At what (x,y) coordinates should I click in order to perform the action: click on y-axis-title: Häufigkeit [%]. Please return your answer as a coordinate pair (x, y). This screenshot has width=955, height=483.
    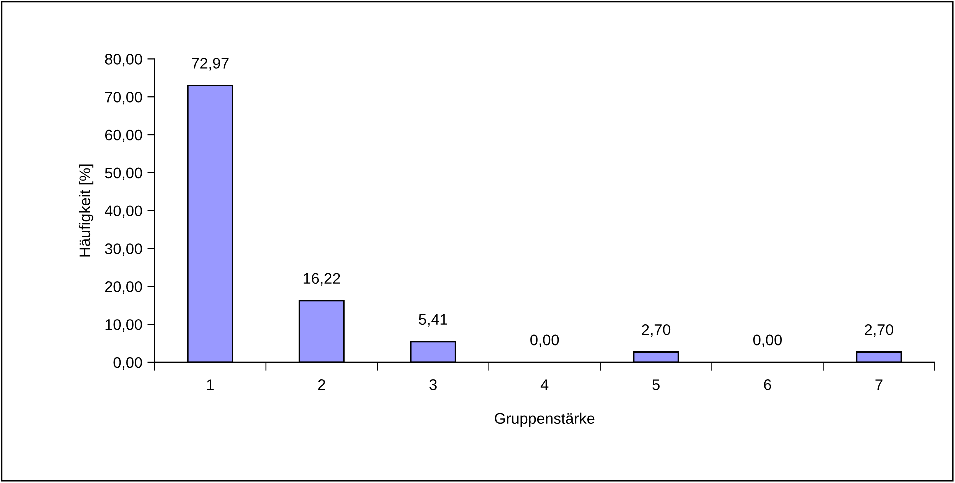
    Looking at the image, I should click on (86, 210).